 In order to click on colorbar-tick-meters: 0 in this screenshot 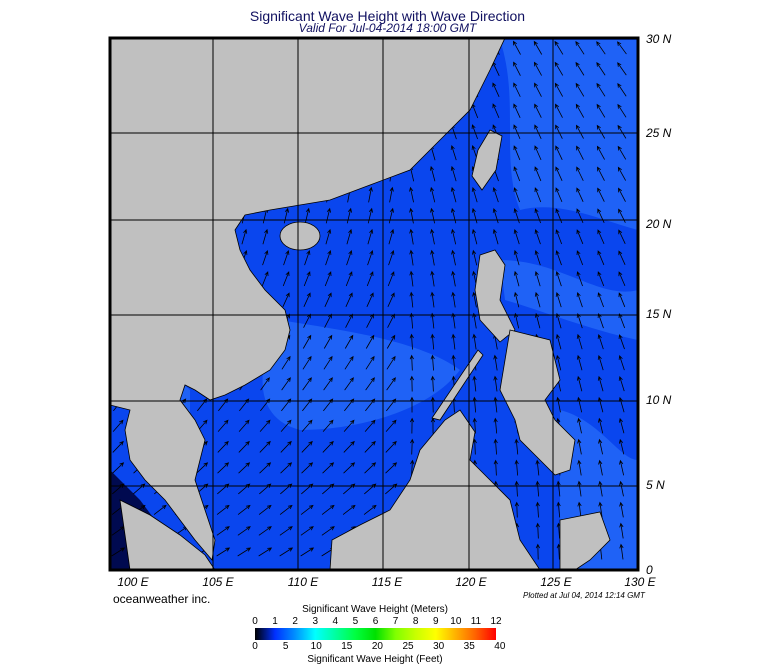, I will do `click(255, 621)`.